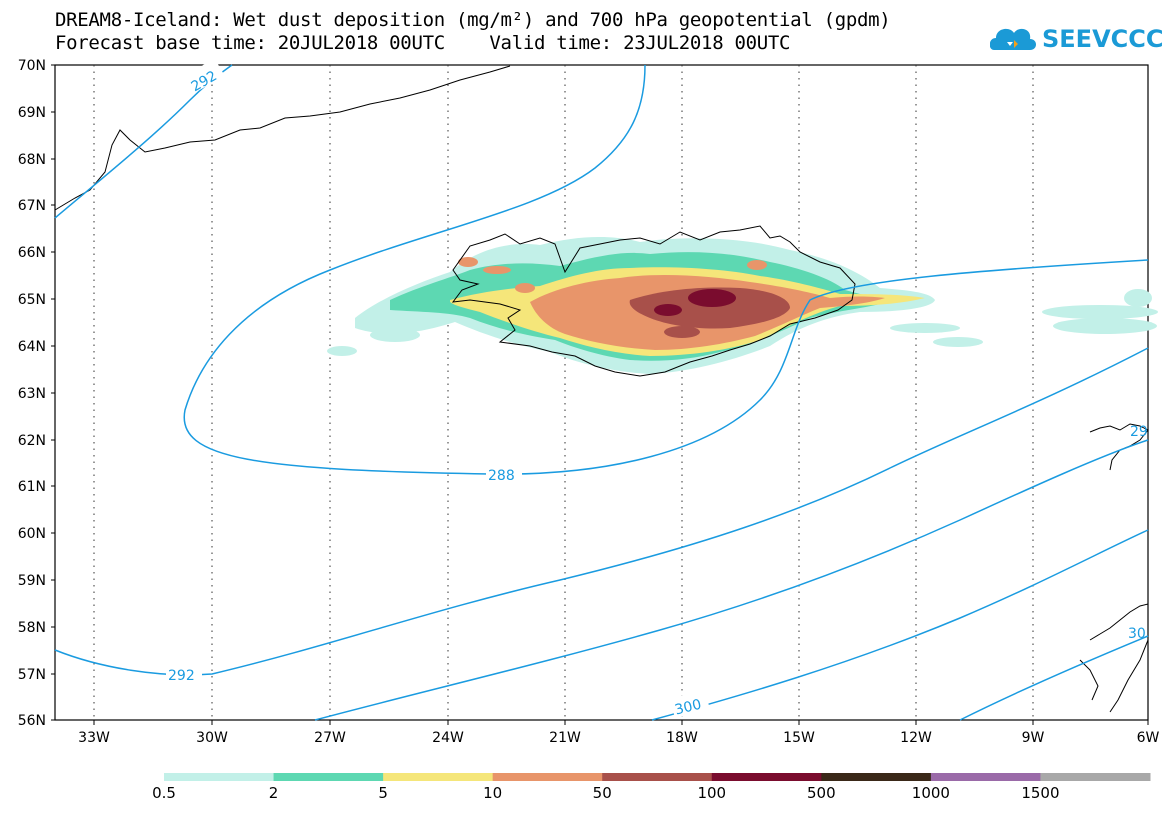  I want to click on lat-label: 63N, so click(32, 394).